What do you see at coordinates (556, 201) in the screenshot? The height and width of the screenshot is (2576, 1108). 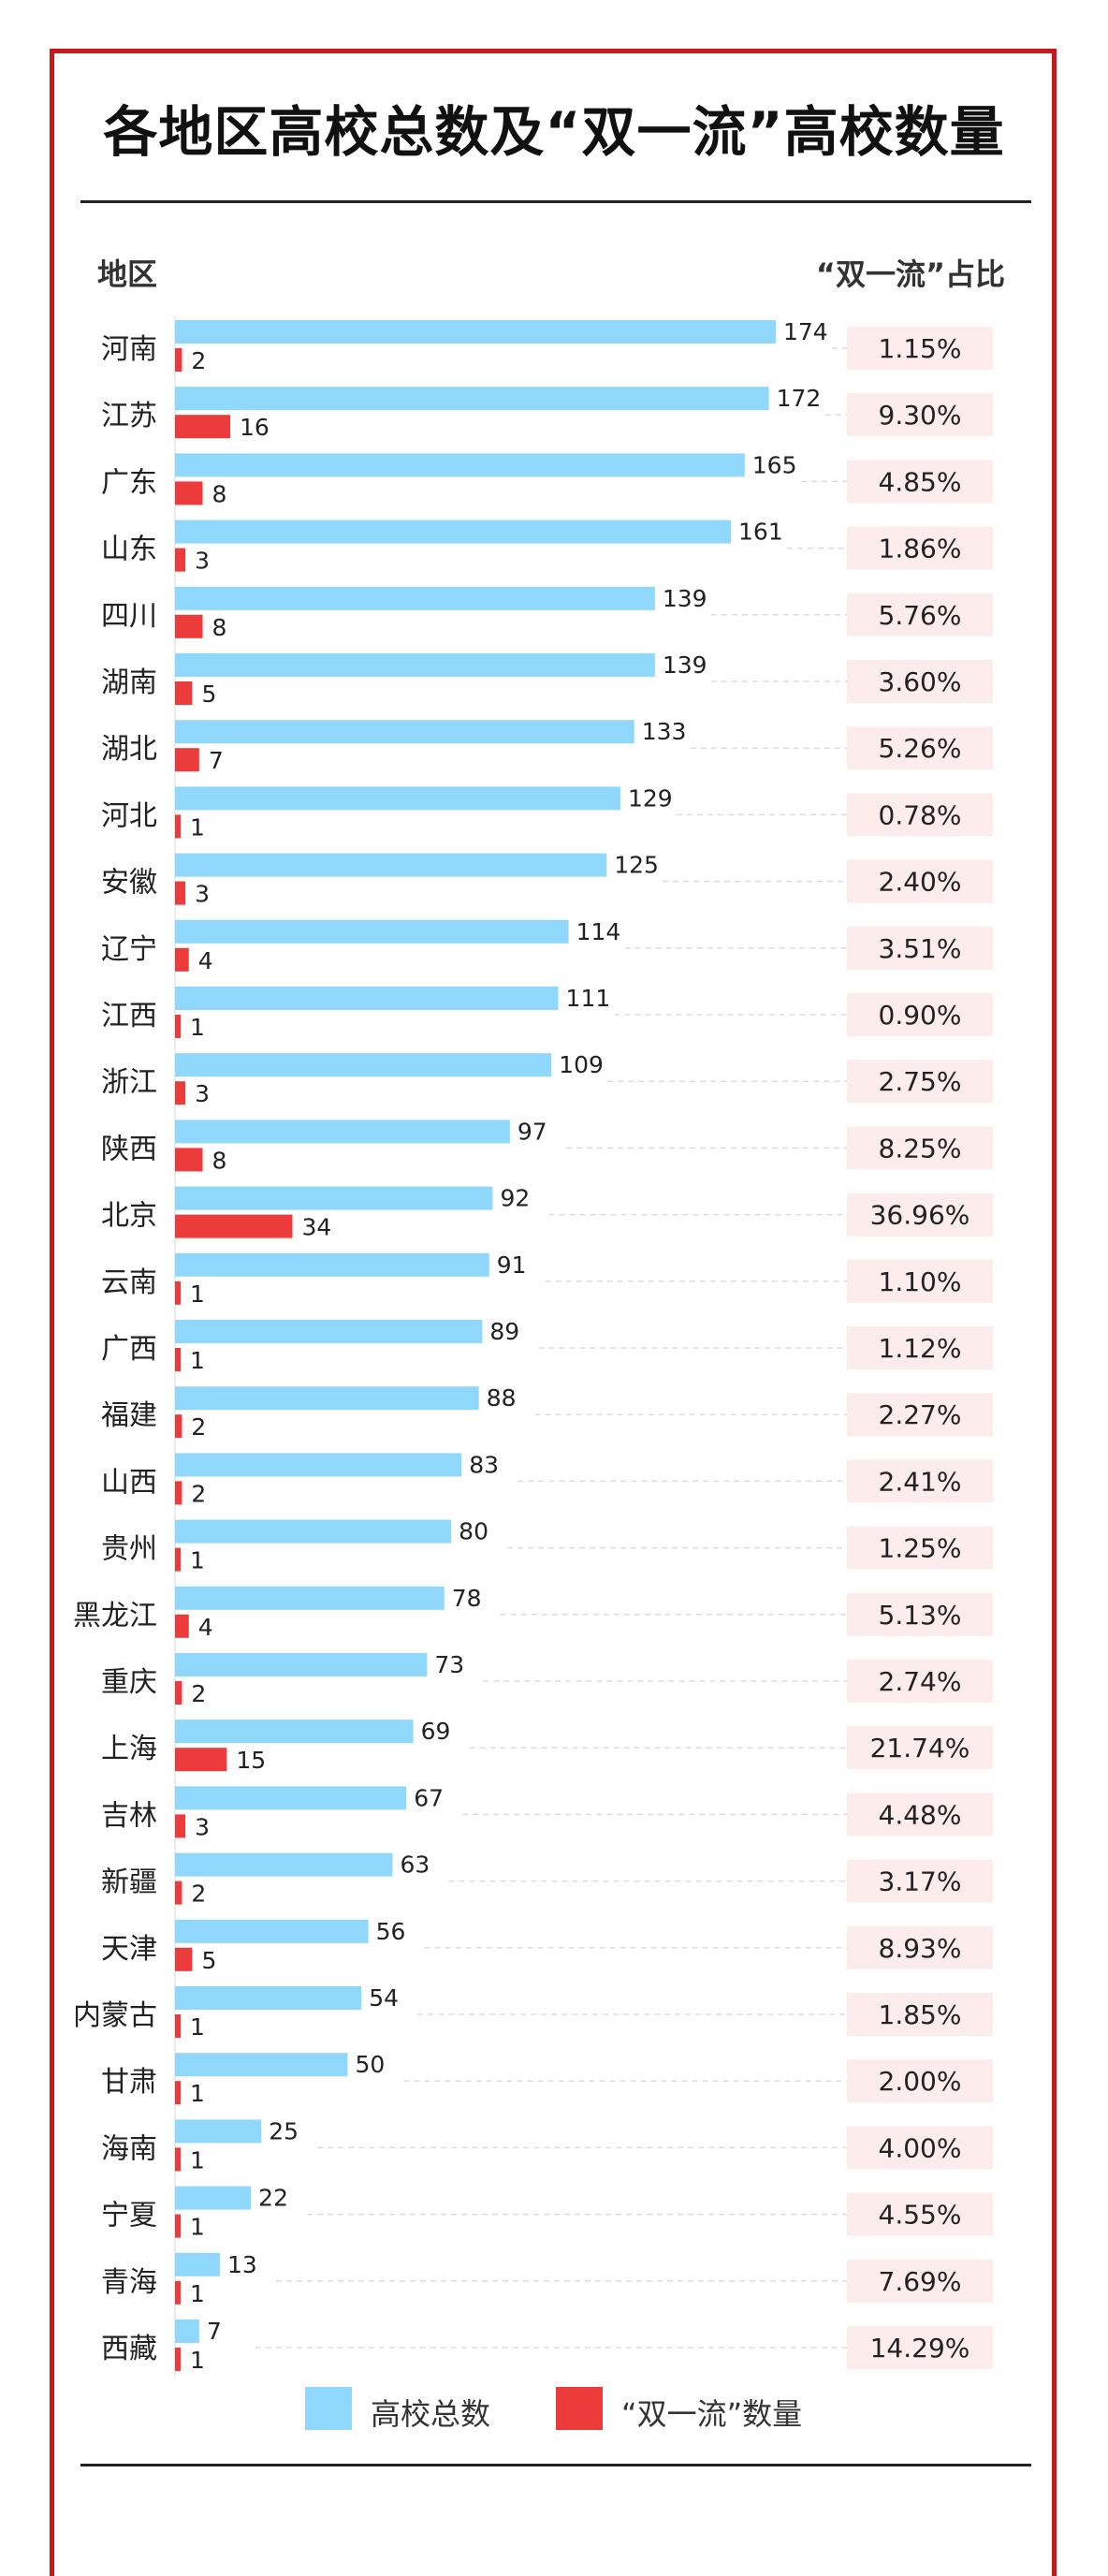 I see `title-divider` at bounding box center [556, 201].